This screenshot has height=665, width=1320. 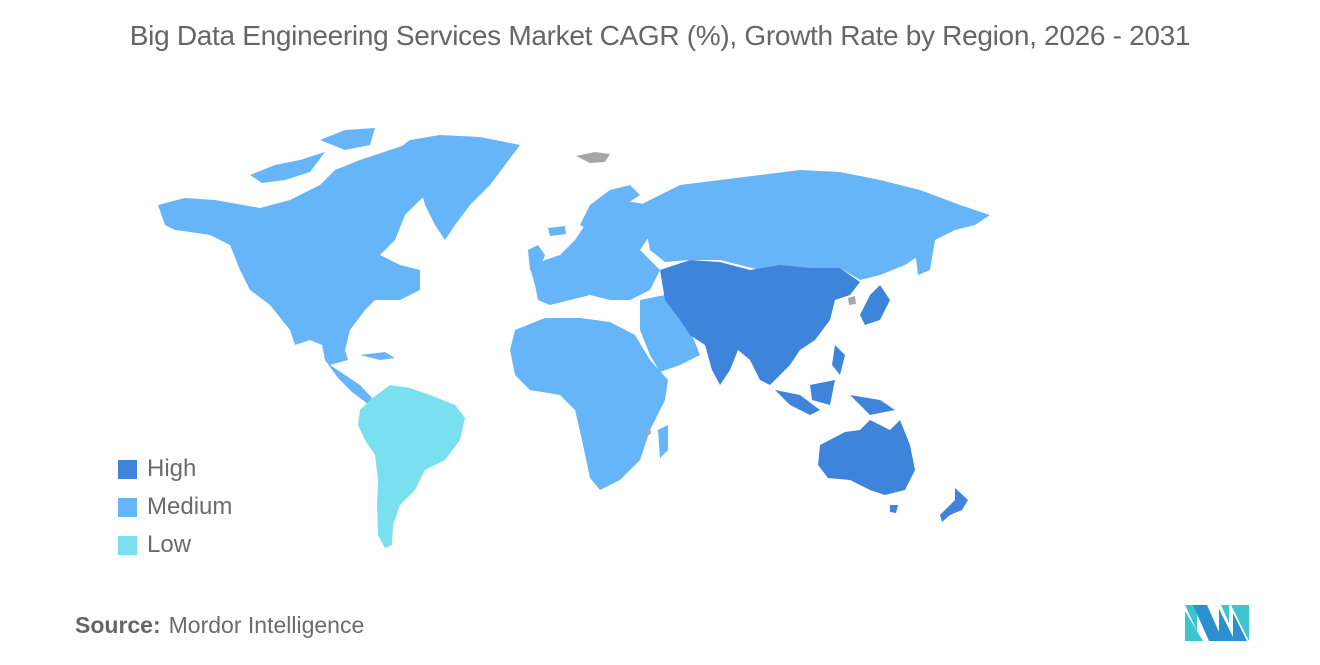 What do you see at coordinates (716, 293) in the screenshot?
I see `region-no-data` at bounding box center [716, 293].